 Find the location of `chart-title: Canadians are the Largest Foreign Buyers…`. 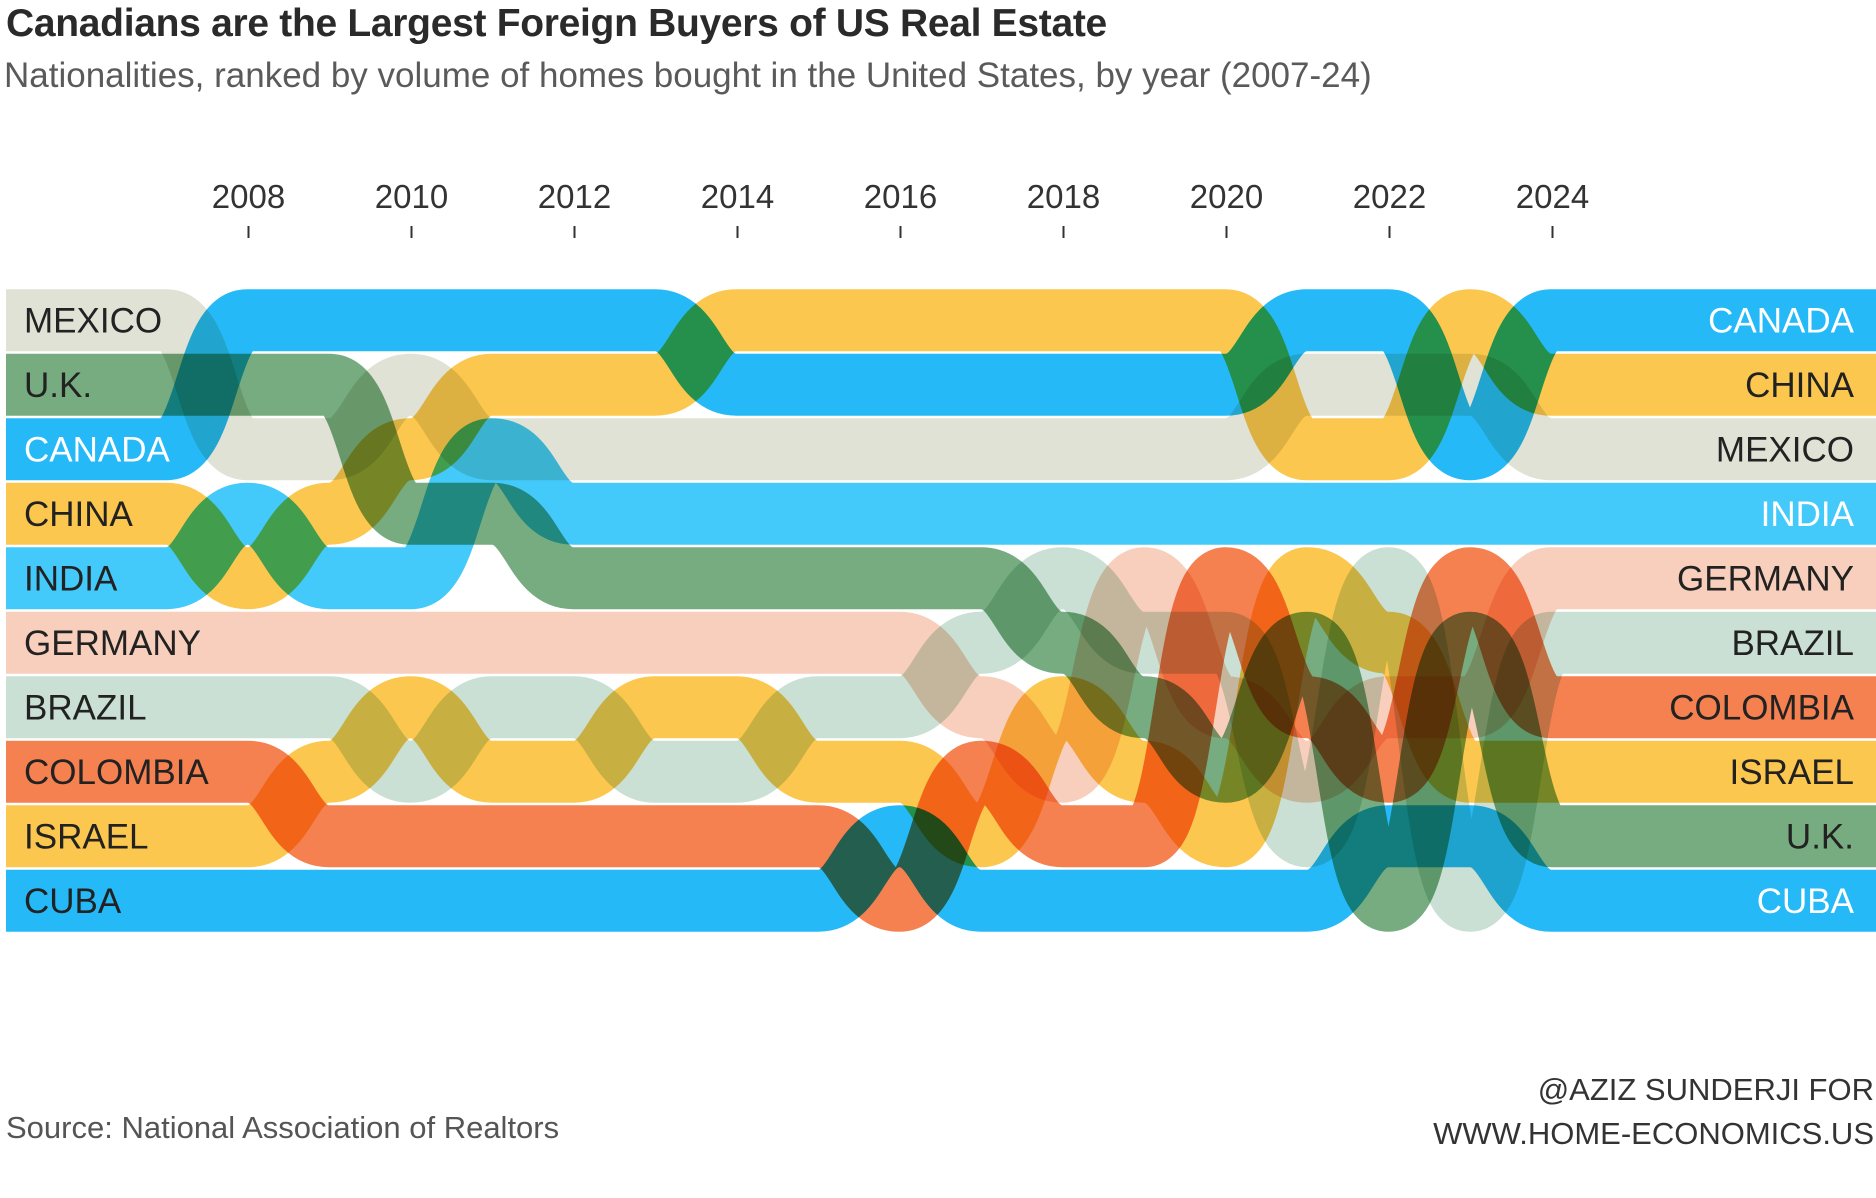

chart-title: Canadians are the Largest Foreign Buyers… is located at coordinates (556, 23).